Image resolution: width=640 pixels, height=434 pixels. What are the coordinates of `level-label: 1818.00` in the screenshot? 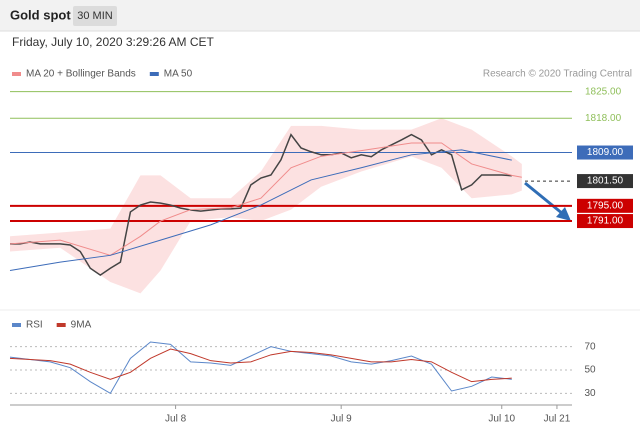 It's located at (603, 118).